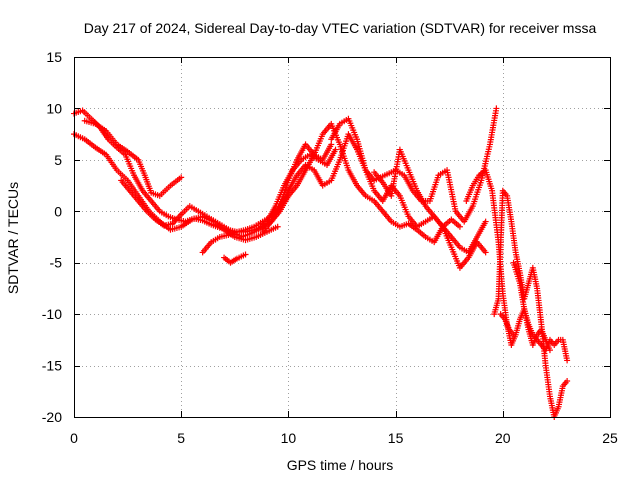 The width and height of the screenshot is (640, 480). What do you see at coordinates (58, 211) in the screenshot?
I see `y-tick-label: 0` at bounding box center [58, 211].